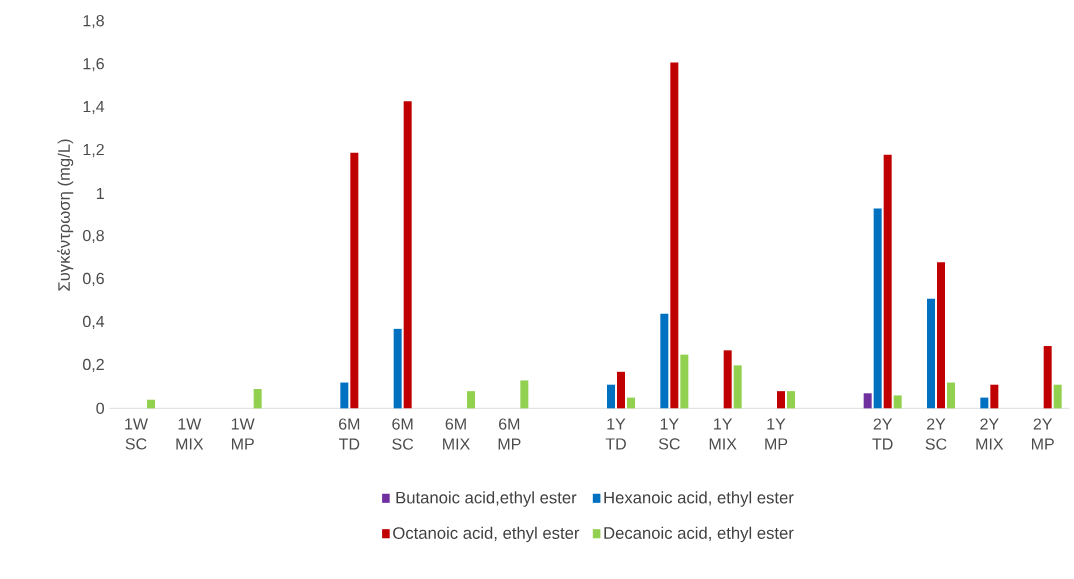 This screenshot has width=1074, height=579. What do you see at coordinates (349, 434) in the screenshot?
I see `x-tick-label: 6M TD` at bounding box center [349, 434].